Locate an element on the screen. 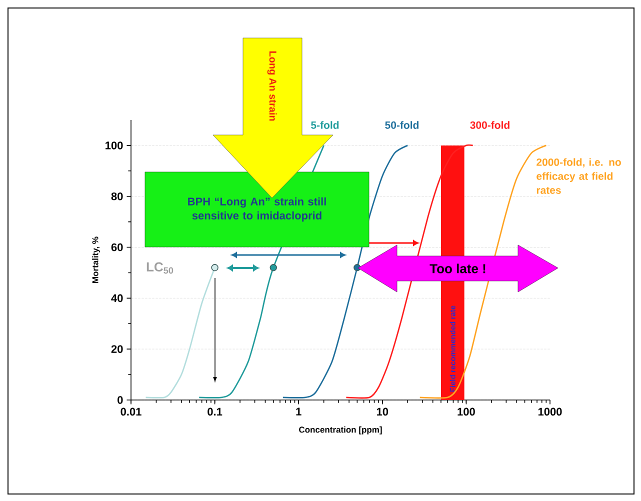 This screenshot has width=641, height=501. y-tick-label: 80 is located at coordinates (117, 196).